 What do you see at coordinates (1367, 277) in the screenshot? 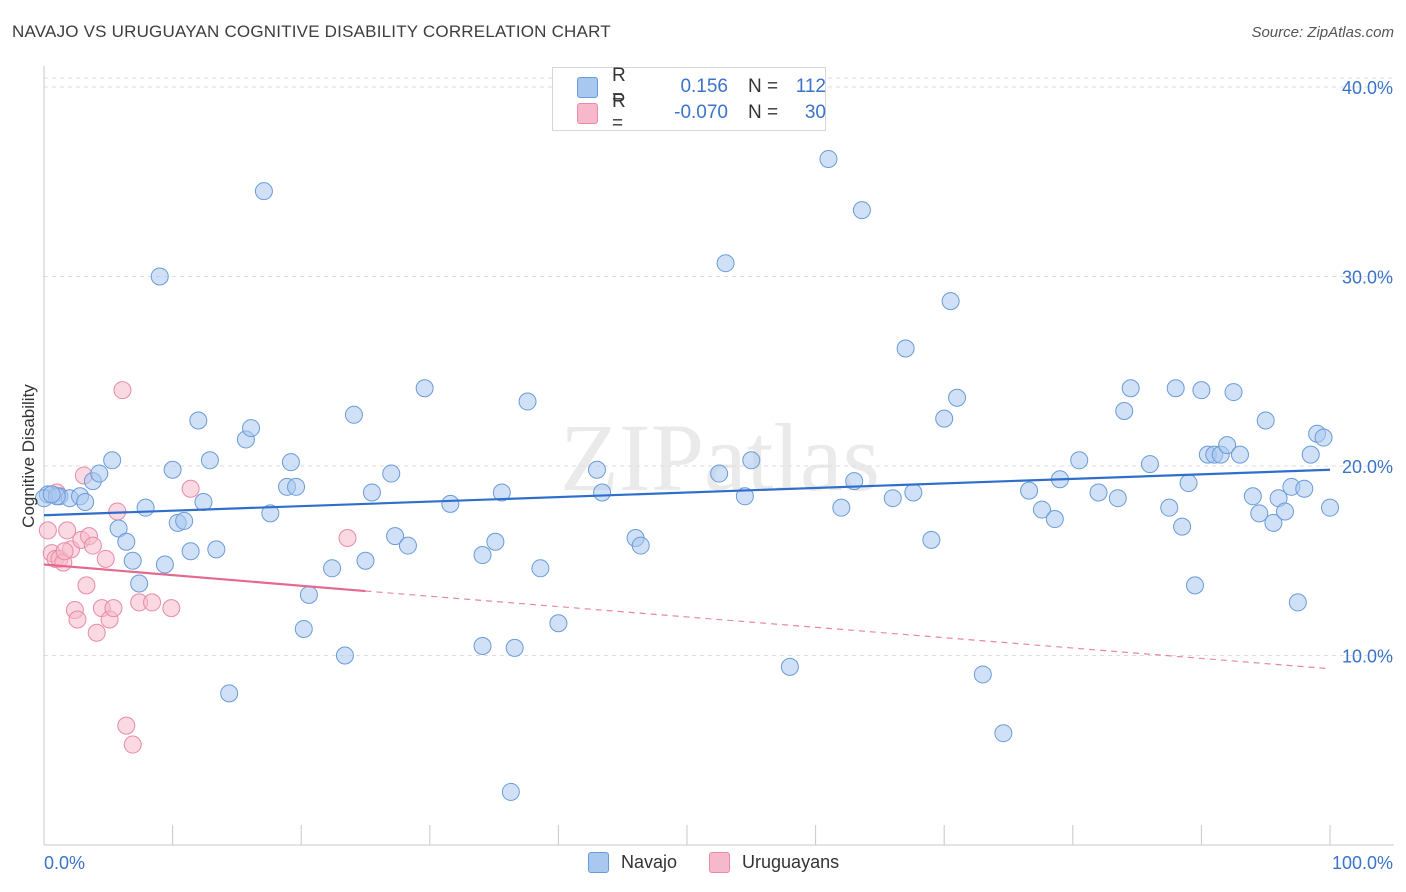
I see `y-tick-label: 30.0%` at bounding box center [1367, 277].